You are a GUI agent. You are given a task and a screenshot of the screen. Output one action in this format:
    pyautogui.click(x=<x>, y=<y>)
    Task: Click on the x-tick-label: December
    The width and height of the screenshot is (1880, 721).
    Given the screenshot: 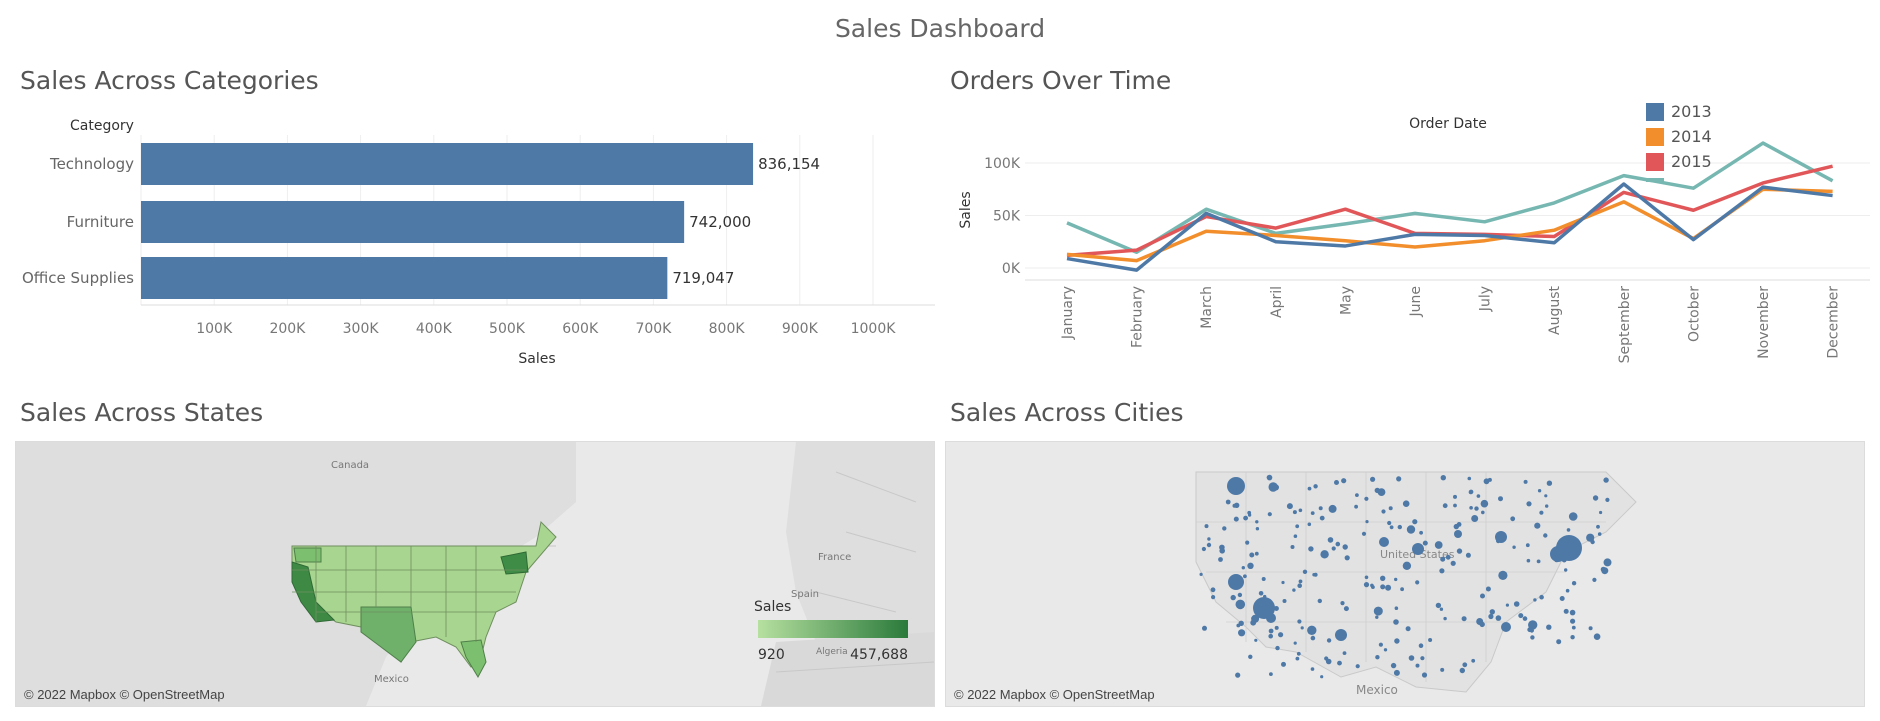 What is the action you would take?
    pyautogui.click(x=1834, y=322)
    